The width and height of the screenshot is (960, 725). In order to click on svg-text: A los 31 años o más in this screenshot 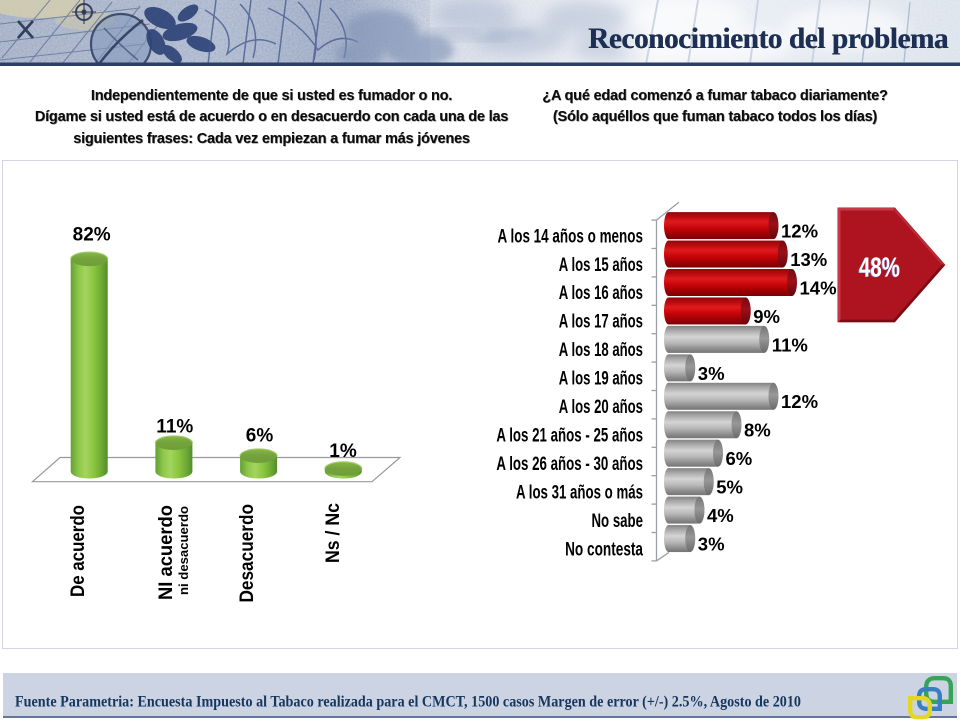, I will do `click(579, 492)`.